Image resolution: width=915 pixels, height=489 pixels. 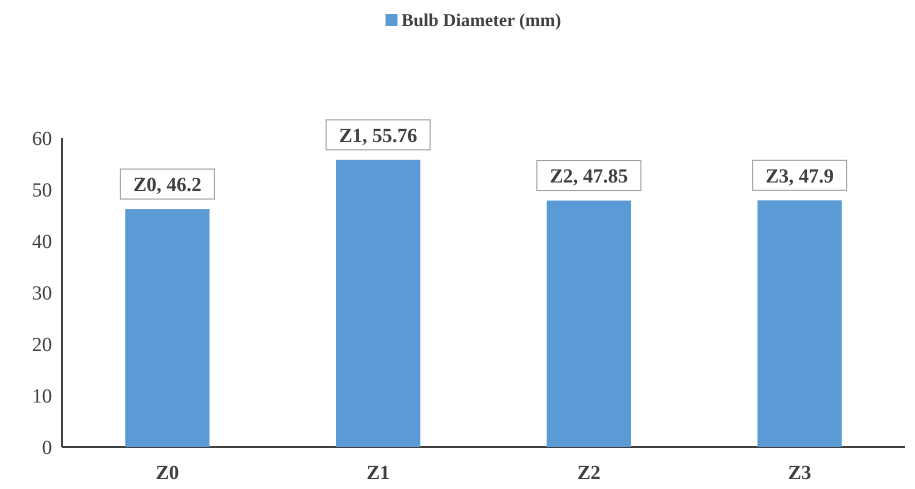 I want to click on data-label: Z3, 47.9, so click(x=799, y=176).